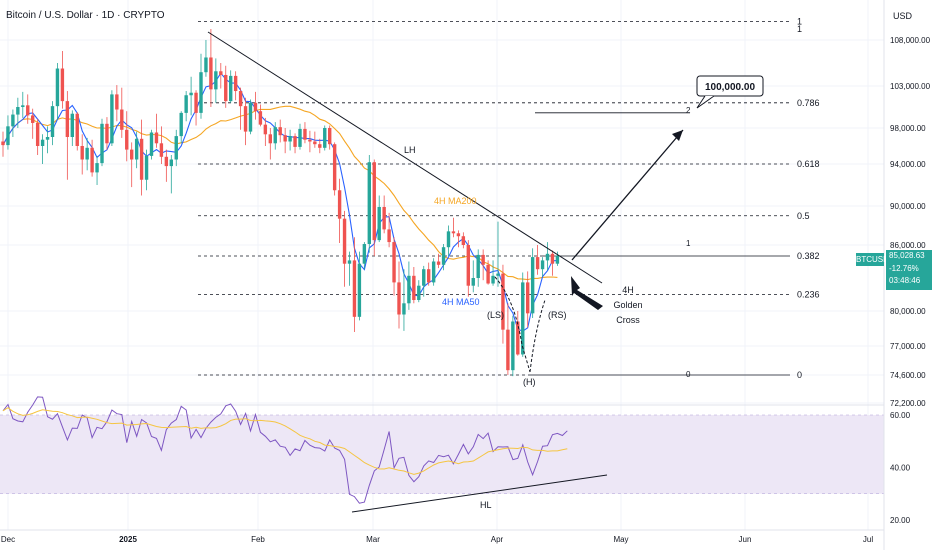 The width and height of the screenshot is (932, 550). I want to click on price-tick-label: 103,000.00, so click(910, 86).